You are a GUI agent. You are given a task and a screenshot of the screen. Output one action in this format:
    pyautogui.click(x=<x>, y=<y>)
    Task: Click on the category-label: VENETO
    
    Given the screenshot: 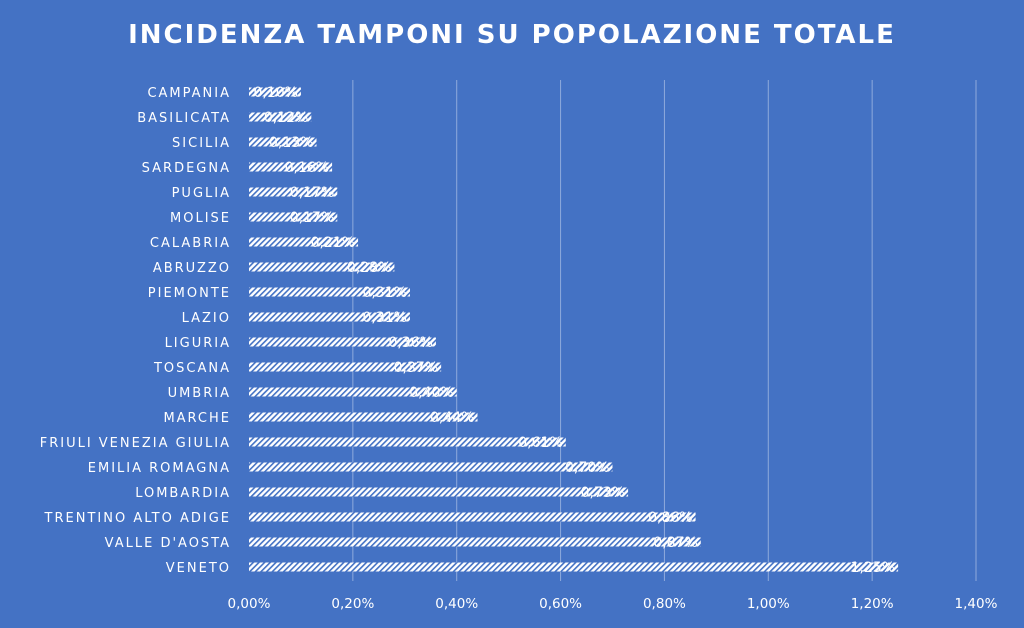 What is the action you would take?
    pyautogui.click(x=198, y=568)
    